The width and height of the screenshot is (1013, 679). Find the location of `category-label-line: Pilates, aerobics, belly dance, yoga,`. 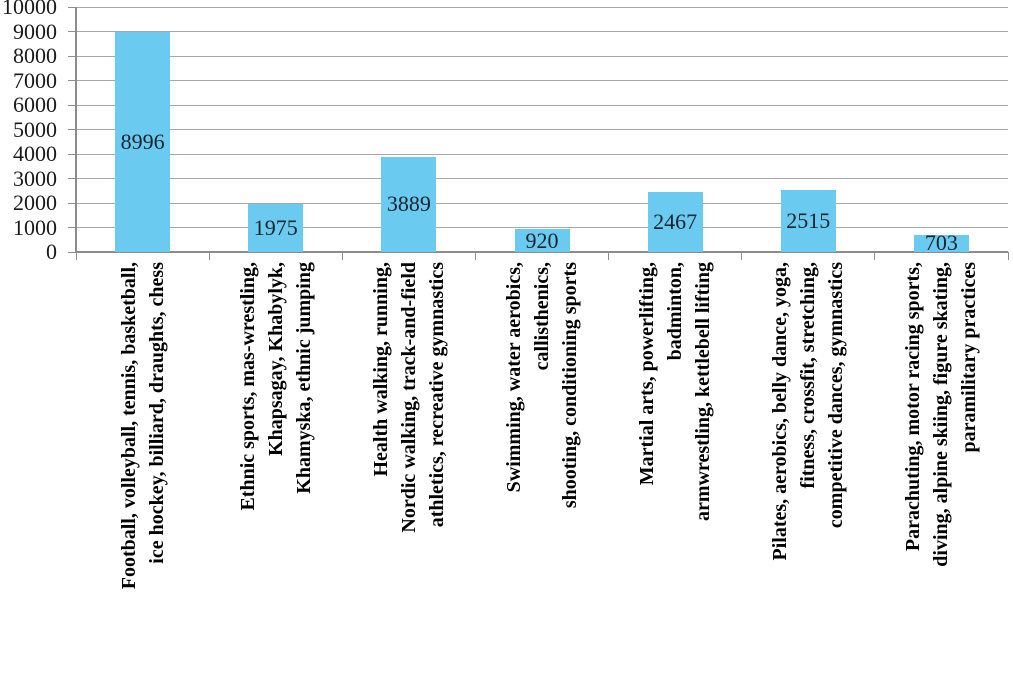

category-label-line: Pilates, aerobics, belly dance, yoga, is located at coordinates (780, 411).